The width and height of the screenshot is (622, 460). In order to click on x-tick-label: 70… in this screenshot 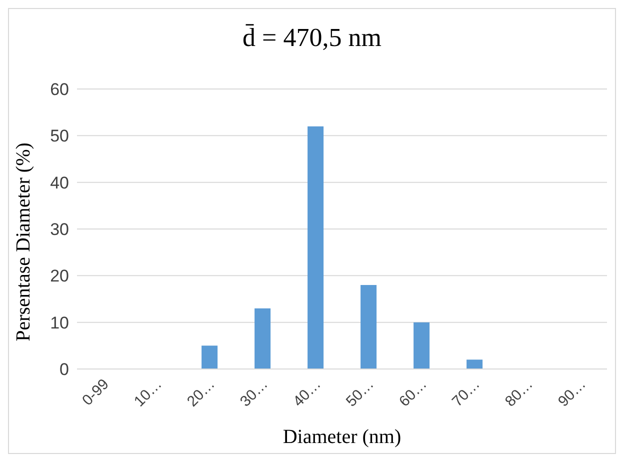, I will do `click(466, 393)`.